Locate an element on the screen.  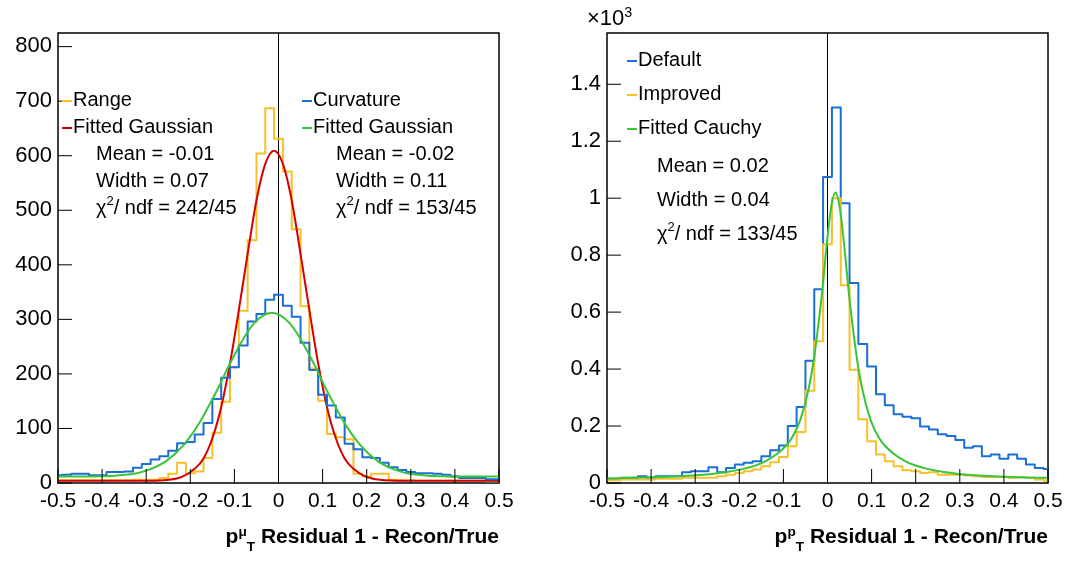
annotation: Mean = 0.02 is located at coordinates (713, 165).